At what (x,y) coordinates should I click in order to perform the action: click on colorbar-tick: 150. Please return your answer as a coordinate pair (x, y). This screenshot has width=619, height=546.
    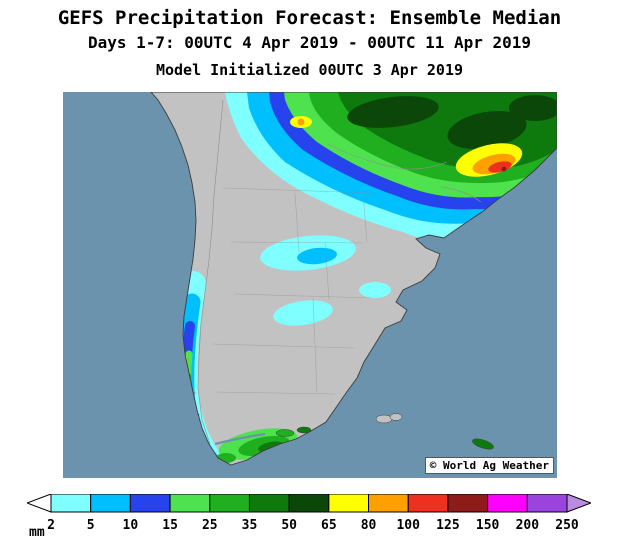
    Looking at the image, I should click on (488, 525).